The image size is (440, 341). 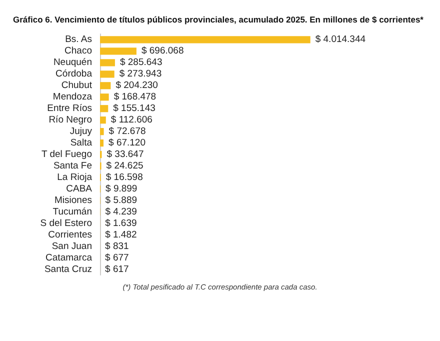 What do you see at coordinates (70, 120) in the screenshot?
I see `y-tick-label: Río Negro` at bounding box center [70, 120].